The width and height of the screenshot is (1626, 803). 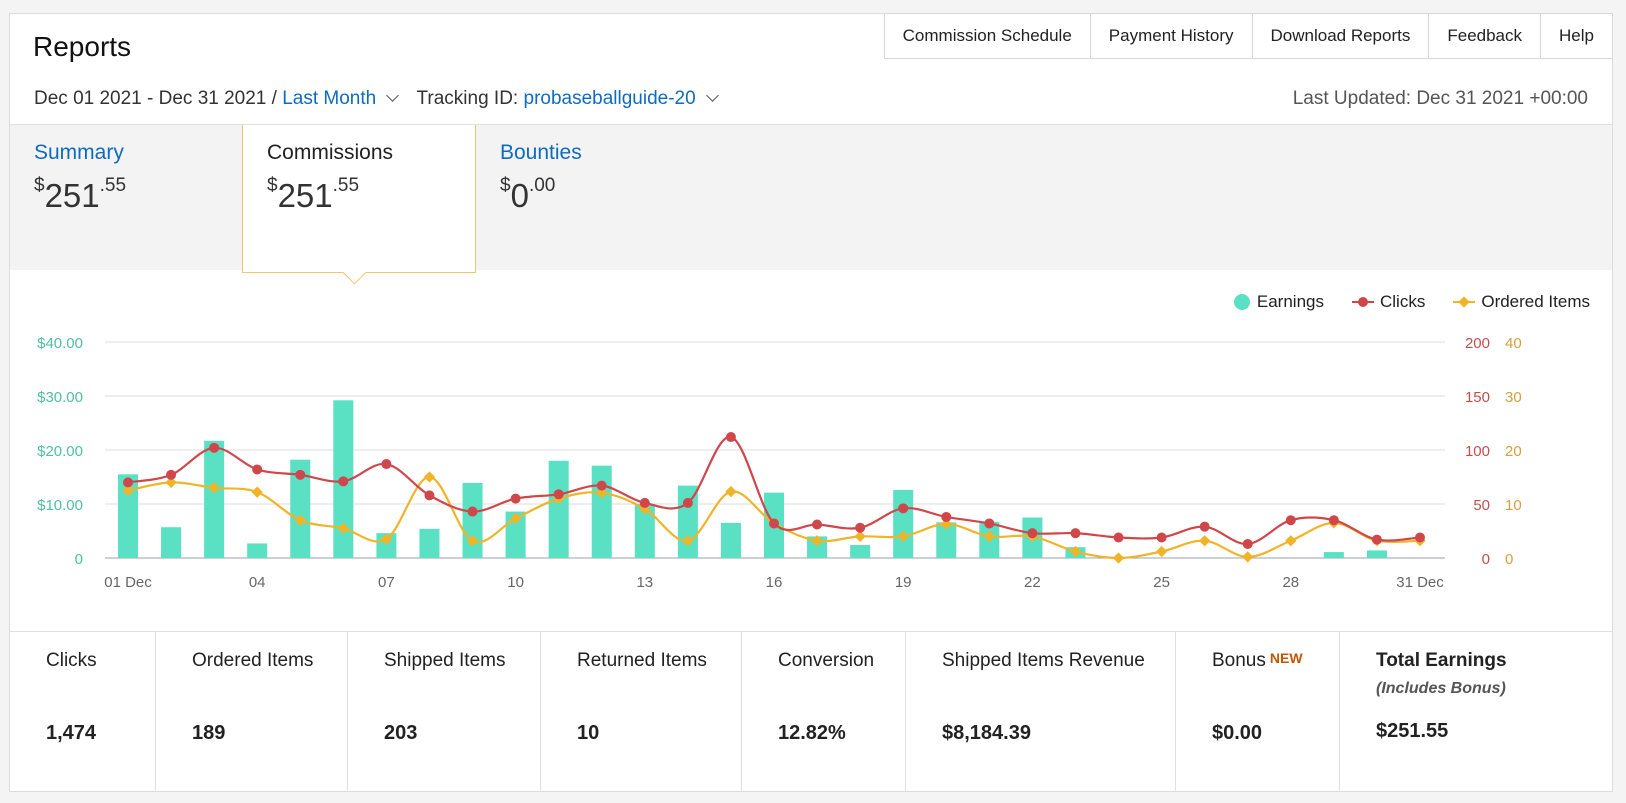 I want to click on earnings-dot-icon, so click(x=1241, y=302).